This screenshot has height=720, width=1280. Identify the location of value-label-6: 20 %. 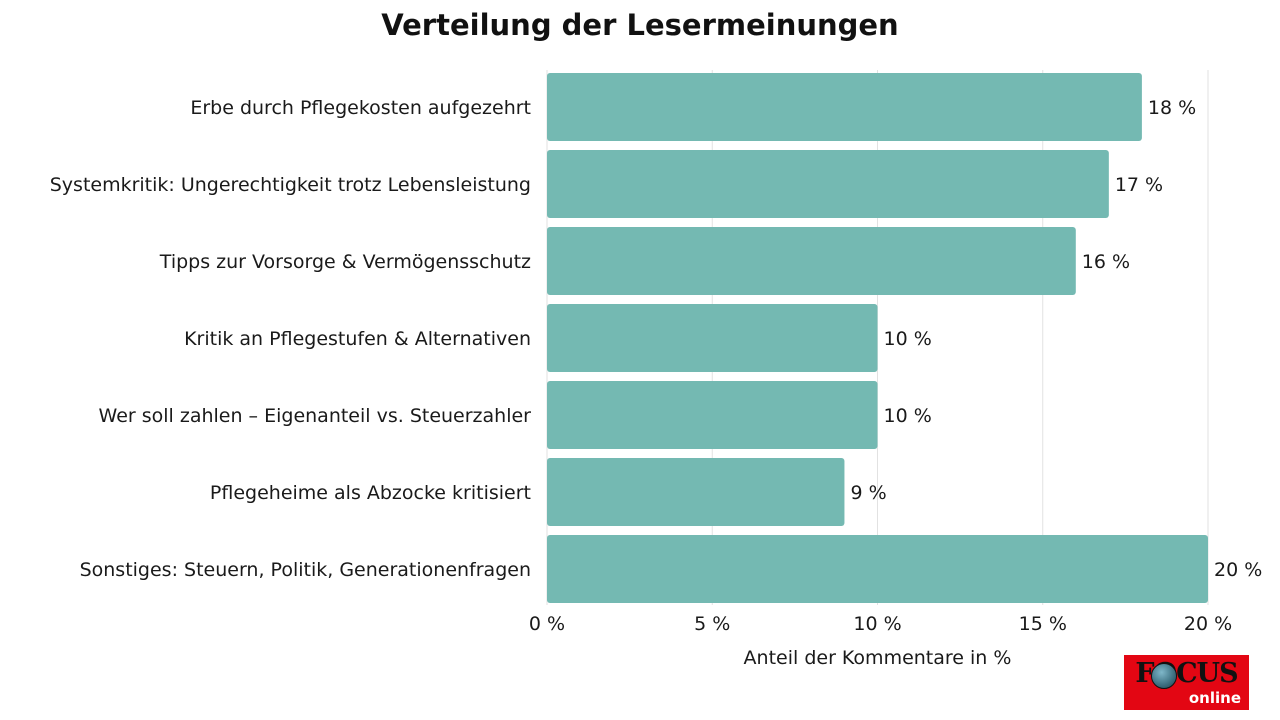
(1238, 570).